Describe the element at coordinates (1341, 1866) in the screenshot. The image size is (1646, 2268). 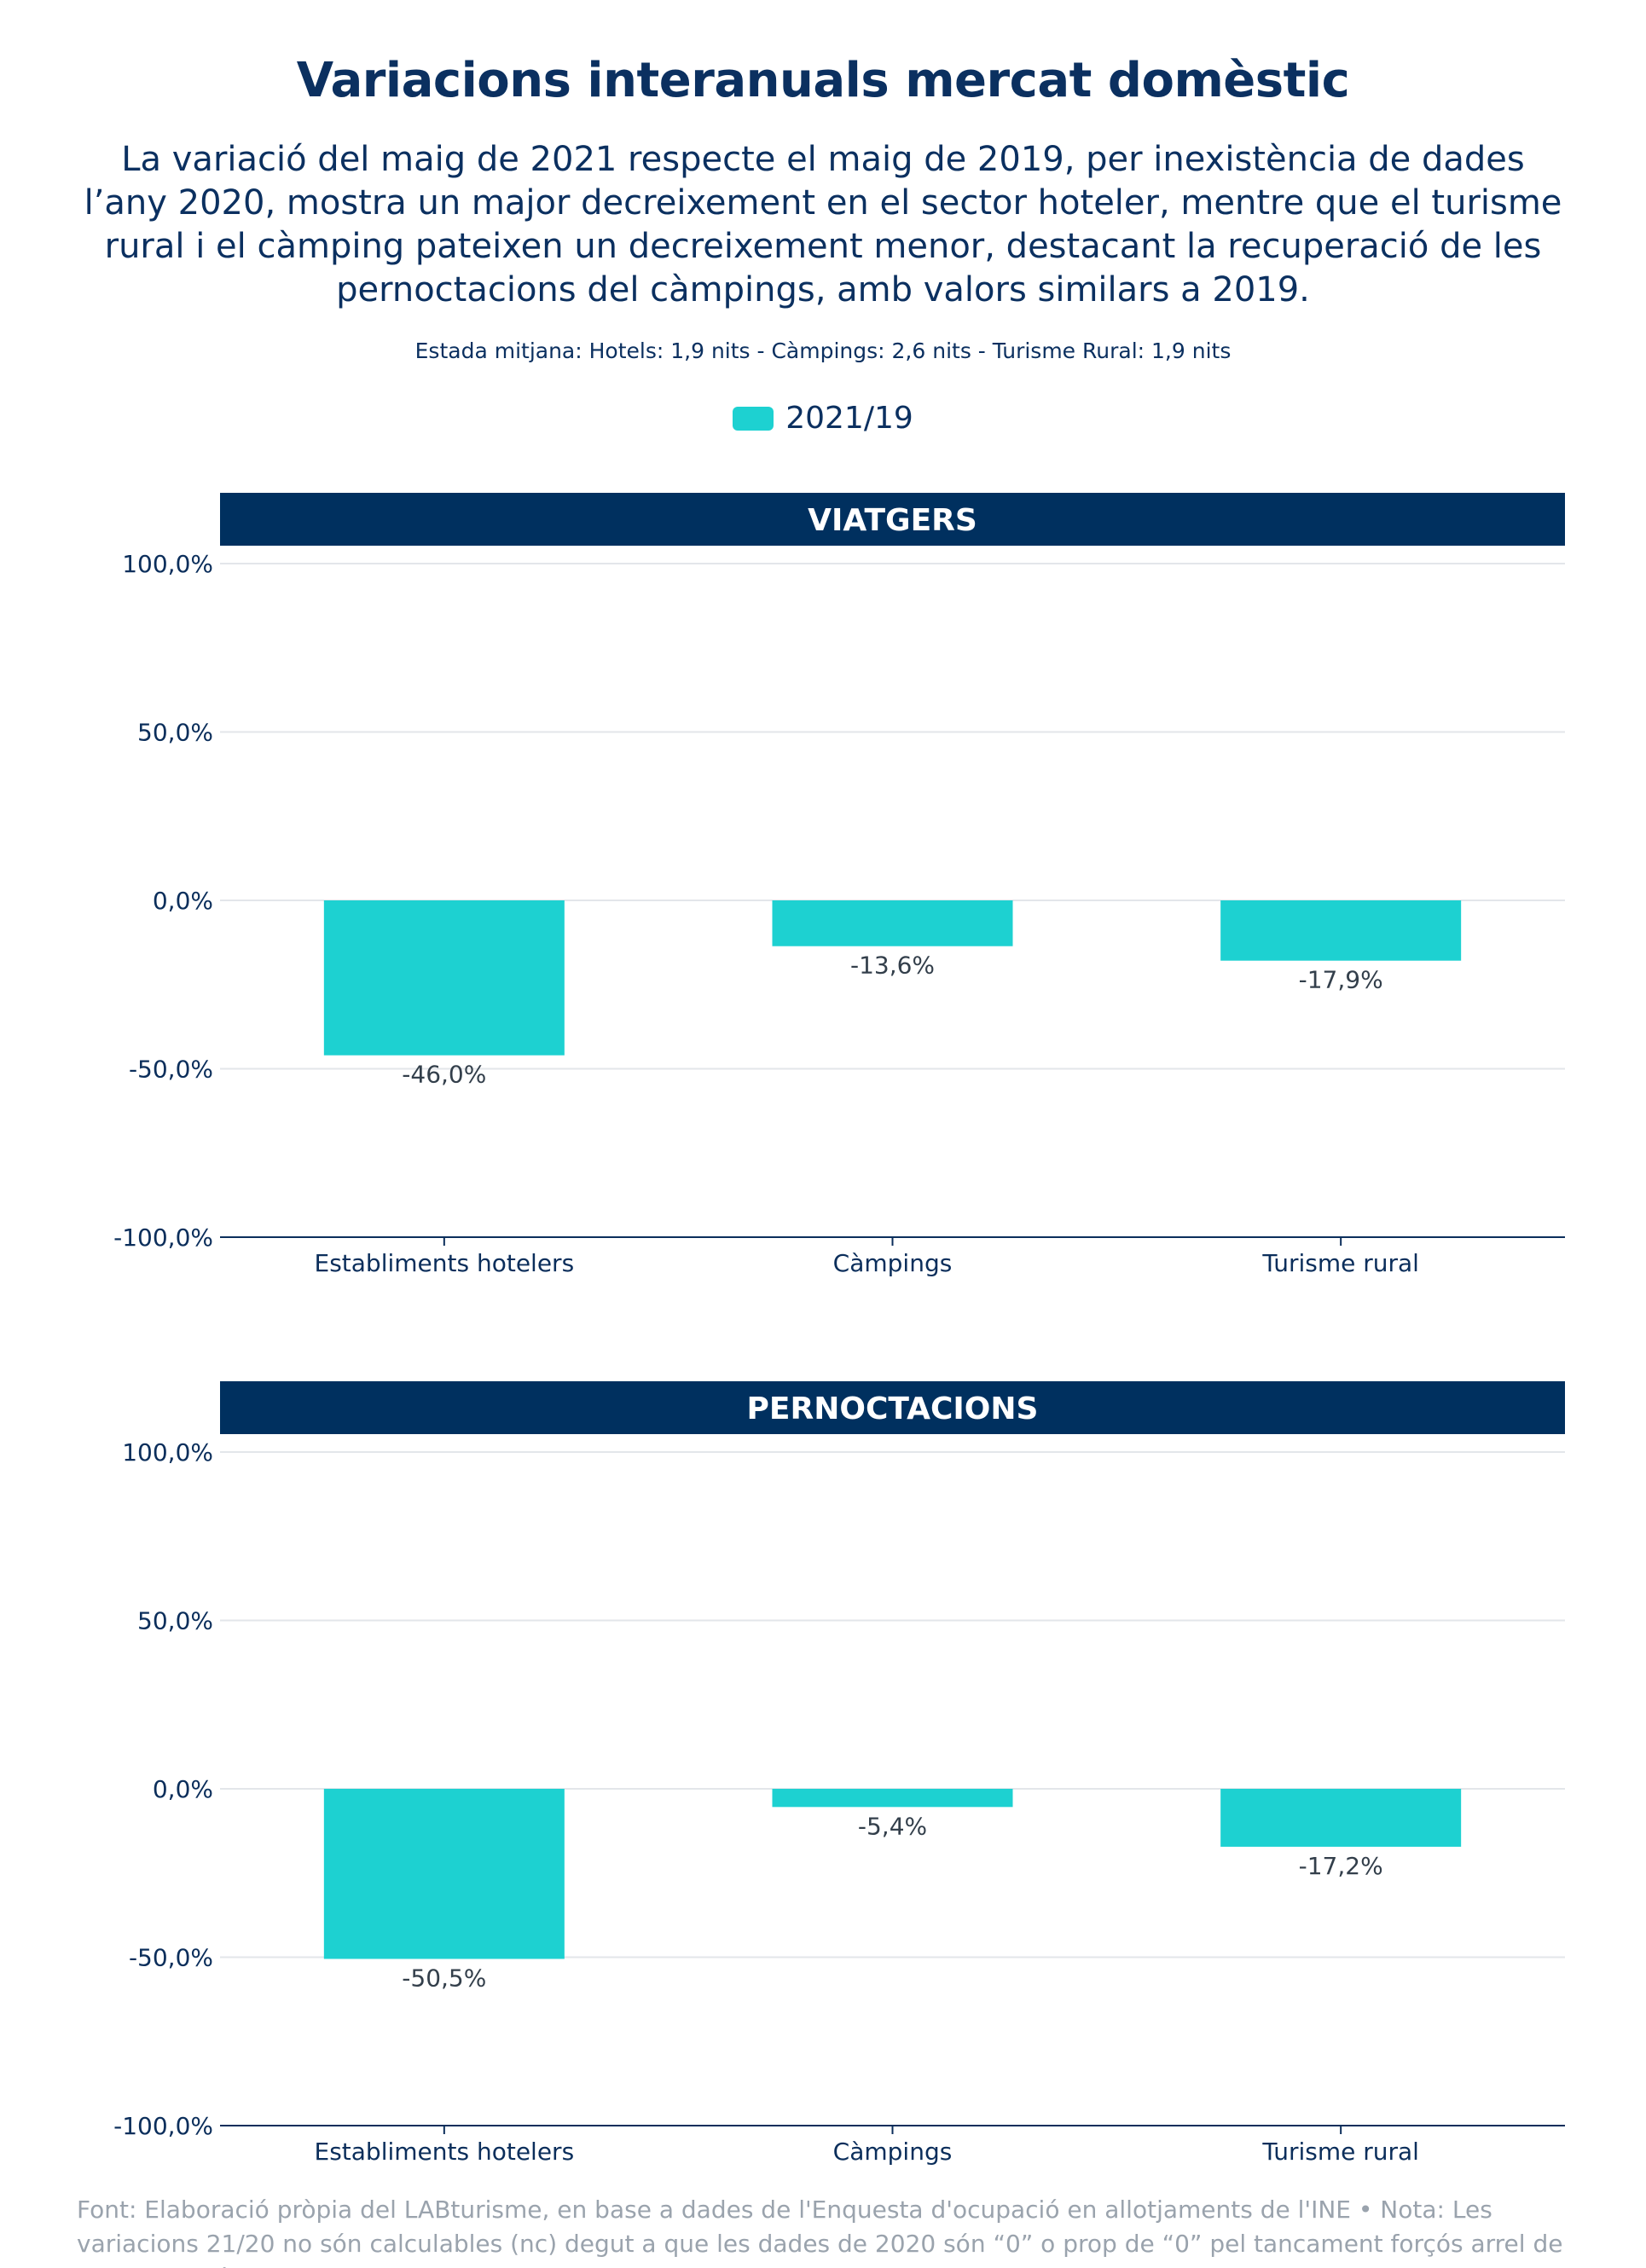
I see `data-label: -17,2%` at that location.